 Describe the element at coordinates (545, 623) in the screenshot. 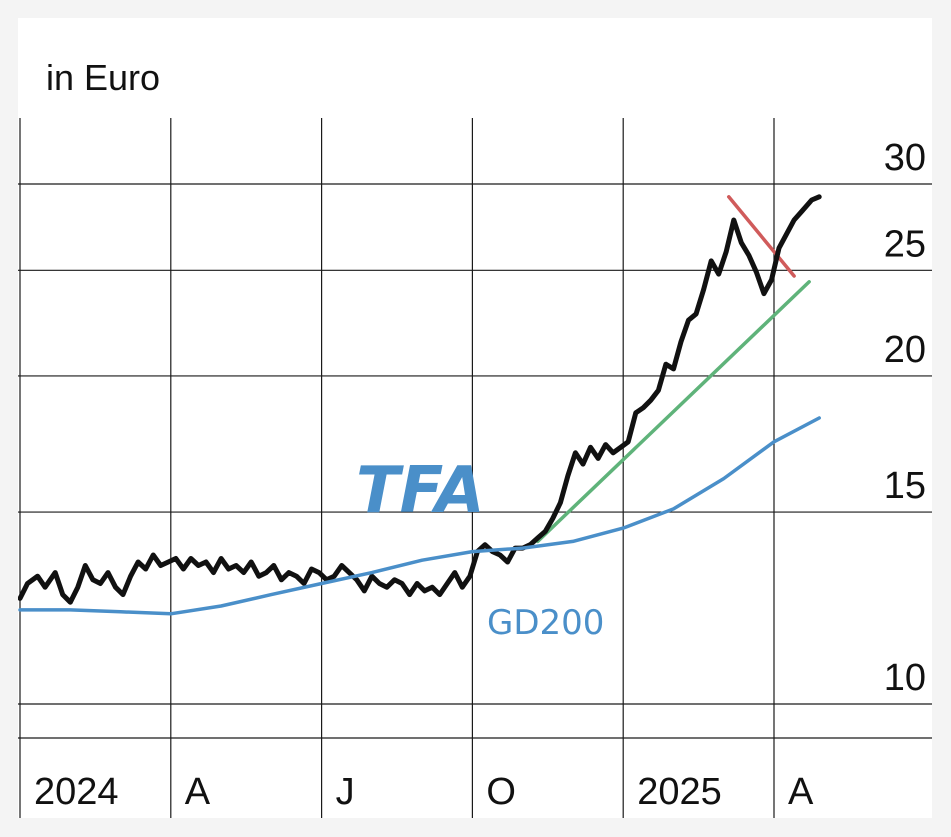

I see `gd200-label: GD200` at that location.